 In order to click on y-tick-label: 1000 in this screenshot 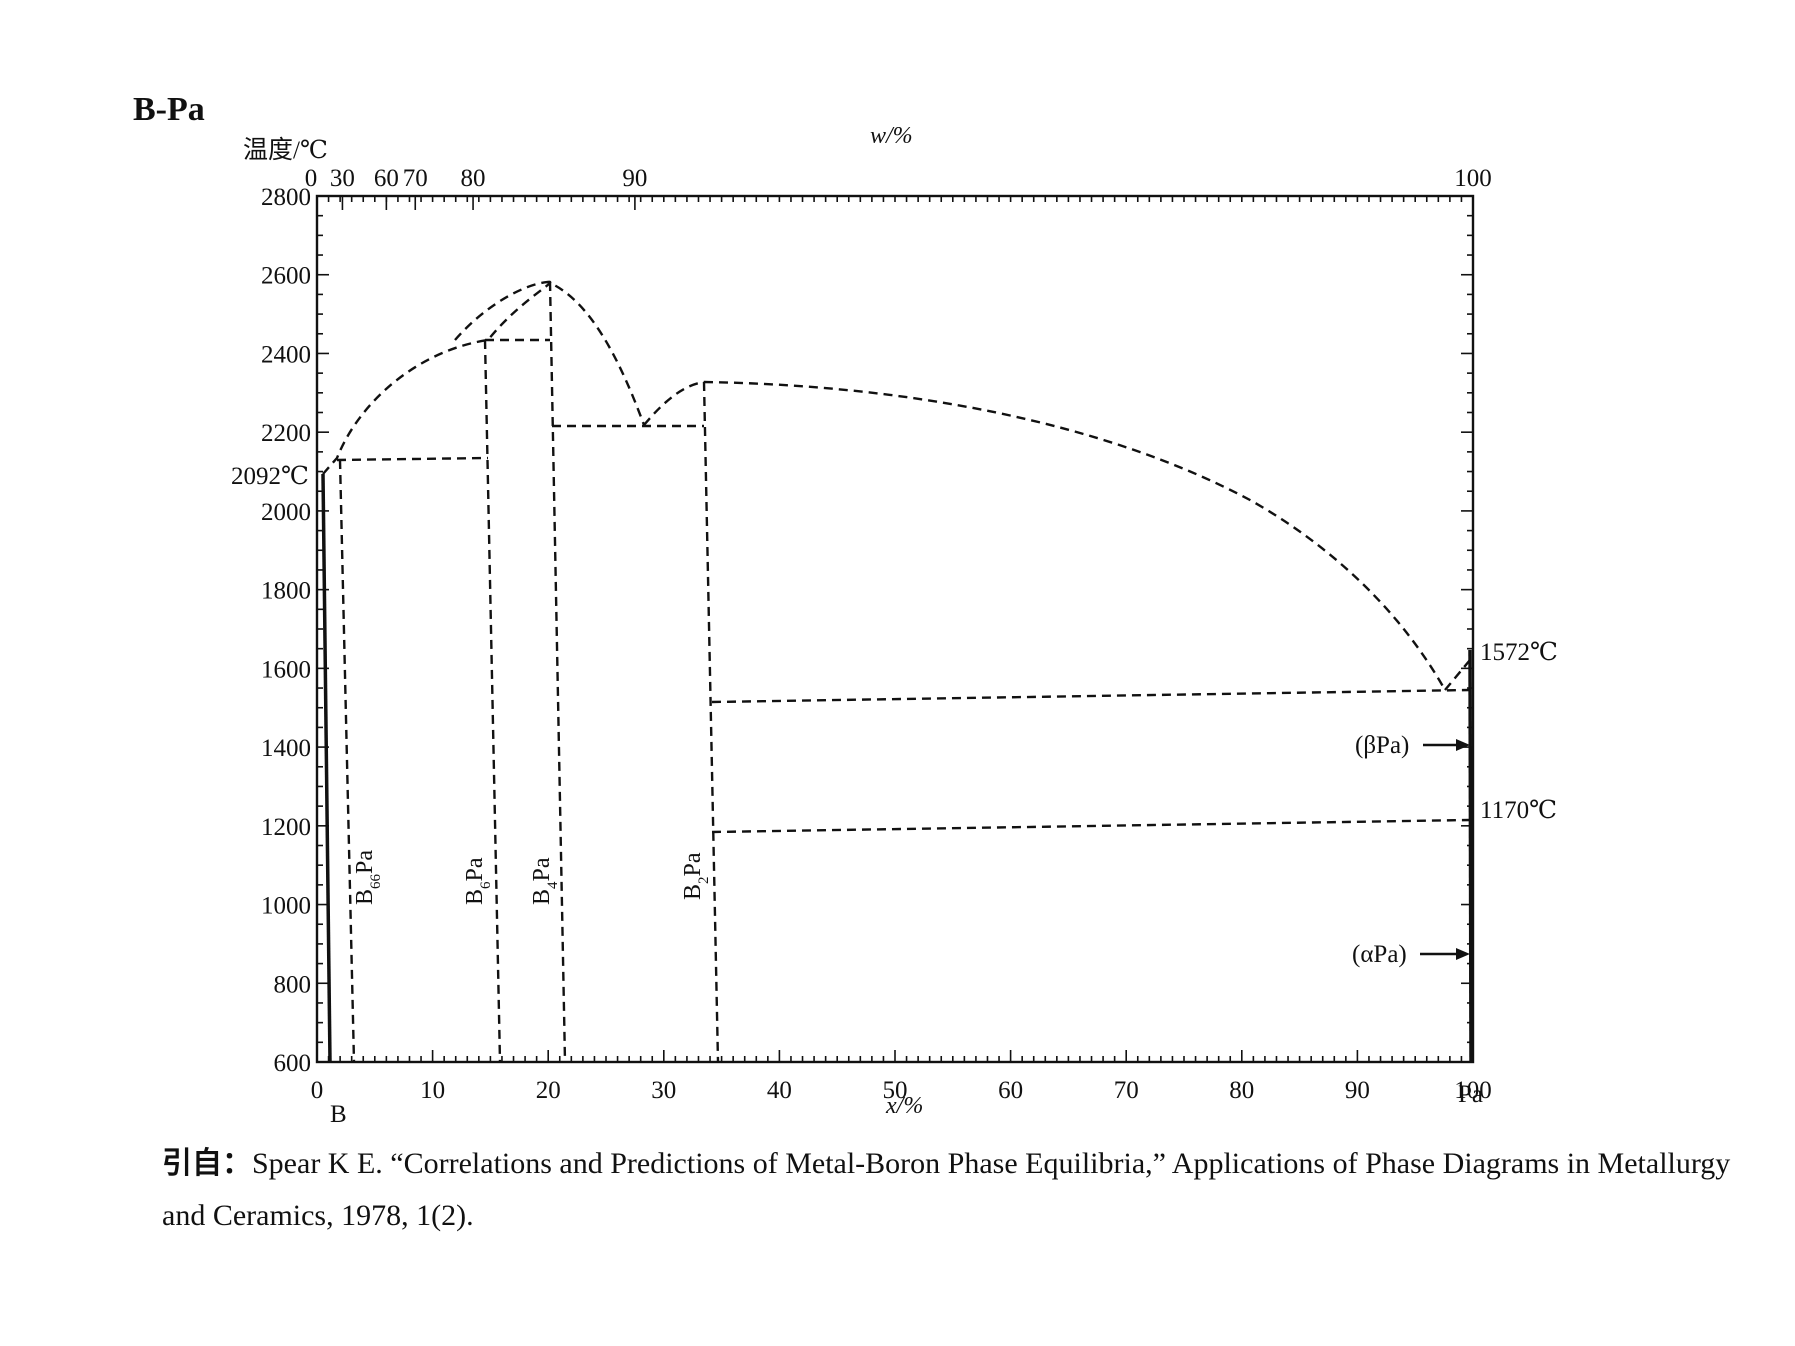, I will do `click(286, 906)`.